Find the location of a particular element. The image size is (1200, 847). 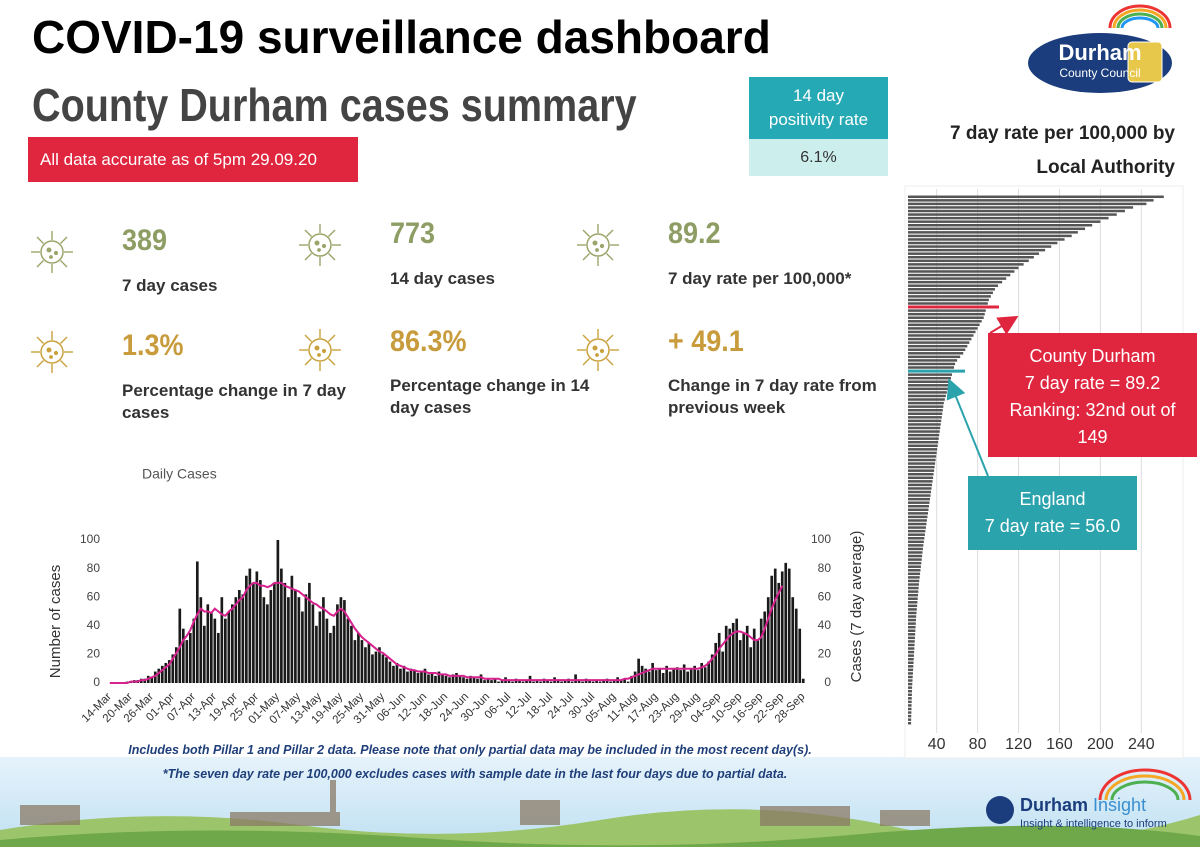

insight-name: Durham Insight is located at coordinates (1083, 805).